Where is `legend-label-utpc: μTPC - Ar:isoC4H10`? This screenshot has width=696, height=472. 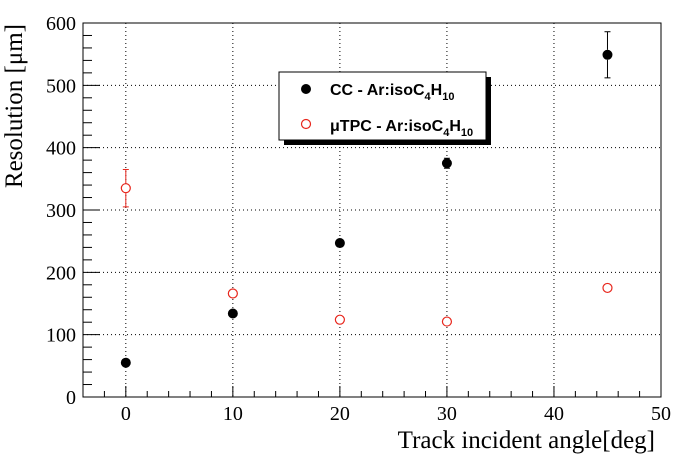
legend-label-utpc: μTPC - Ar:isoC4H10 is located at coordinates (401, 128).